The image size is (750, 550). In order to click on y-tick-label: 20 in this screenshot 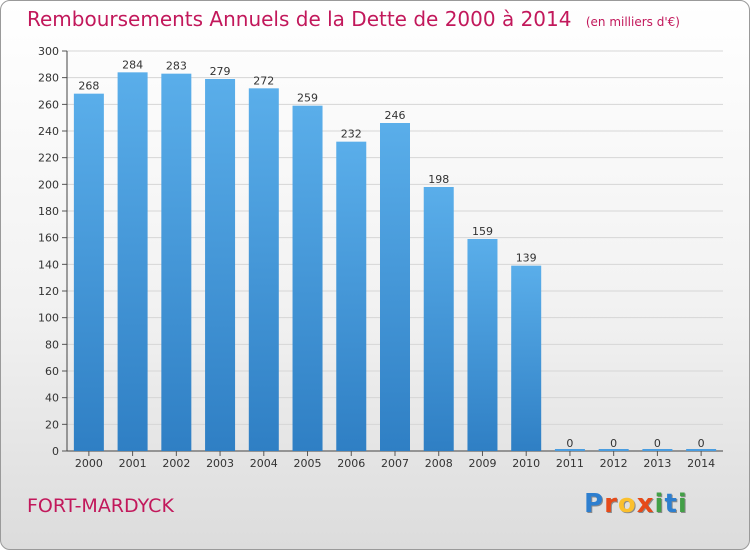, I will do `click(52, 424)`.